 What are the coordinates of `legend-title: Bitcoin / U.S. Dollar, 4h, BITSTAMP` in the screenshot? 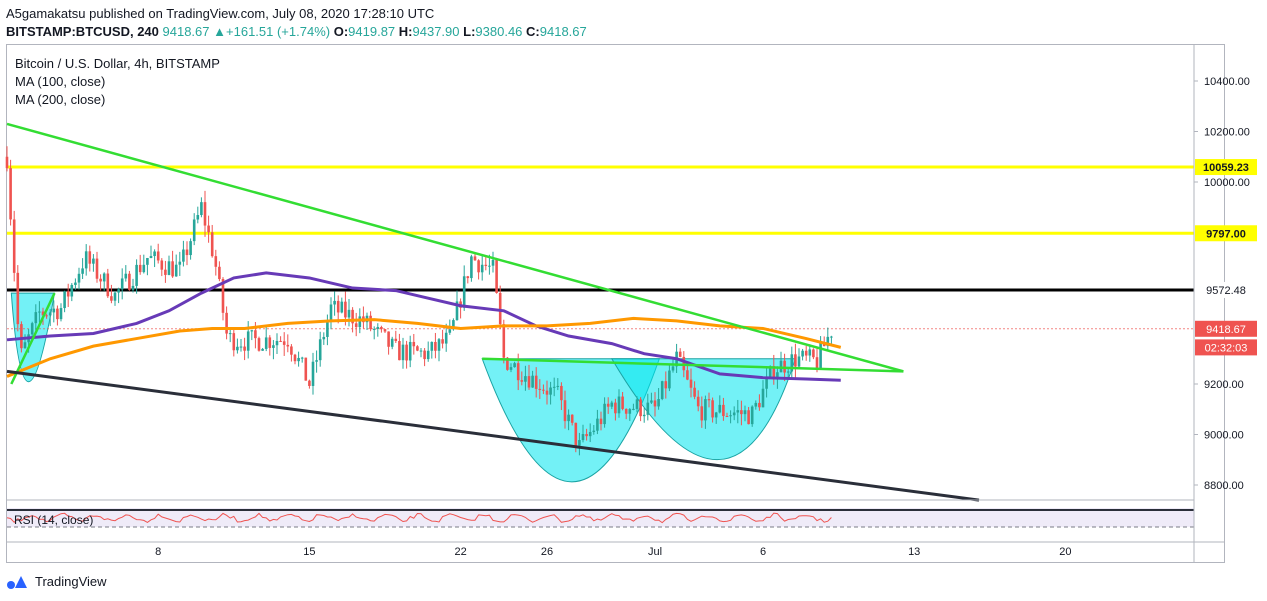 It's located at (117, 63).